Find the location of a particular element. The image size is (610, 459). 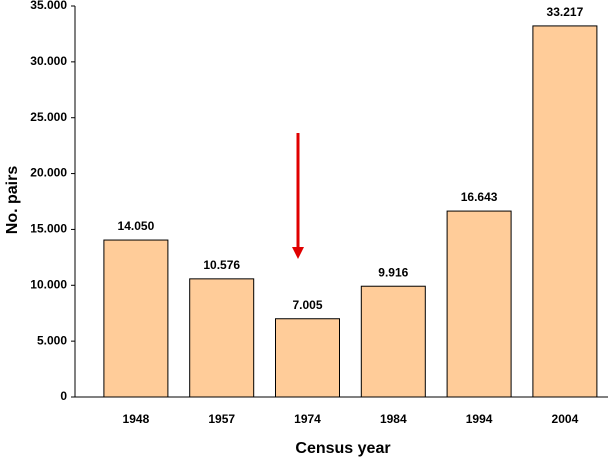

y-tick-label: 15.000 is located at coordinates (48, 229).